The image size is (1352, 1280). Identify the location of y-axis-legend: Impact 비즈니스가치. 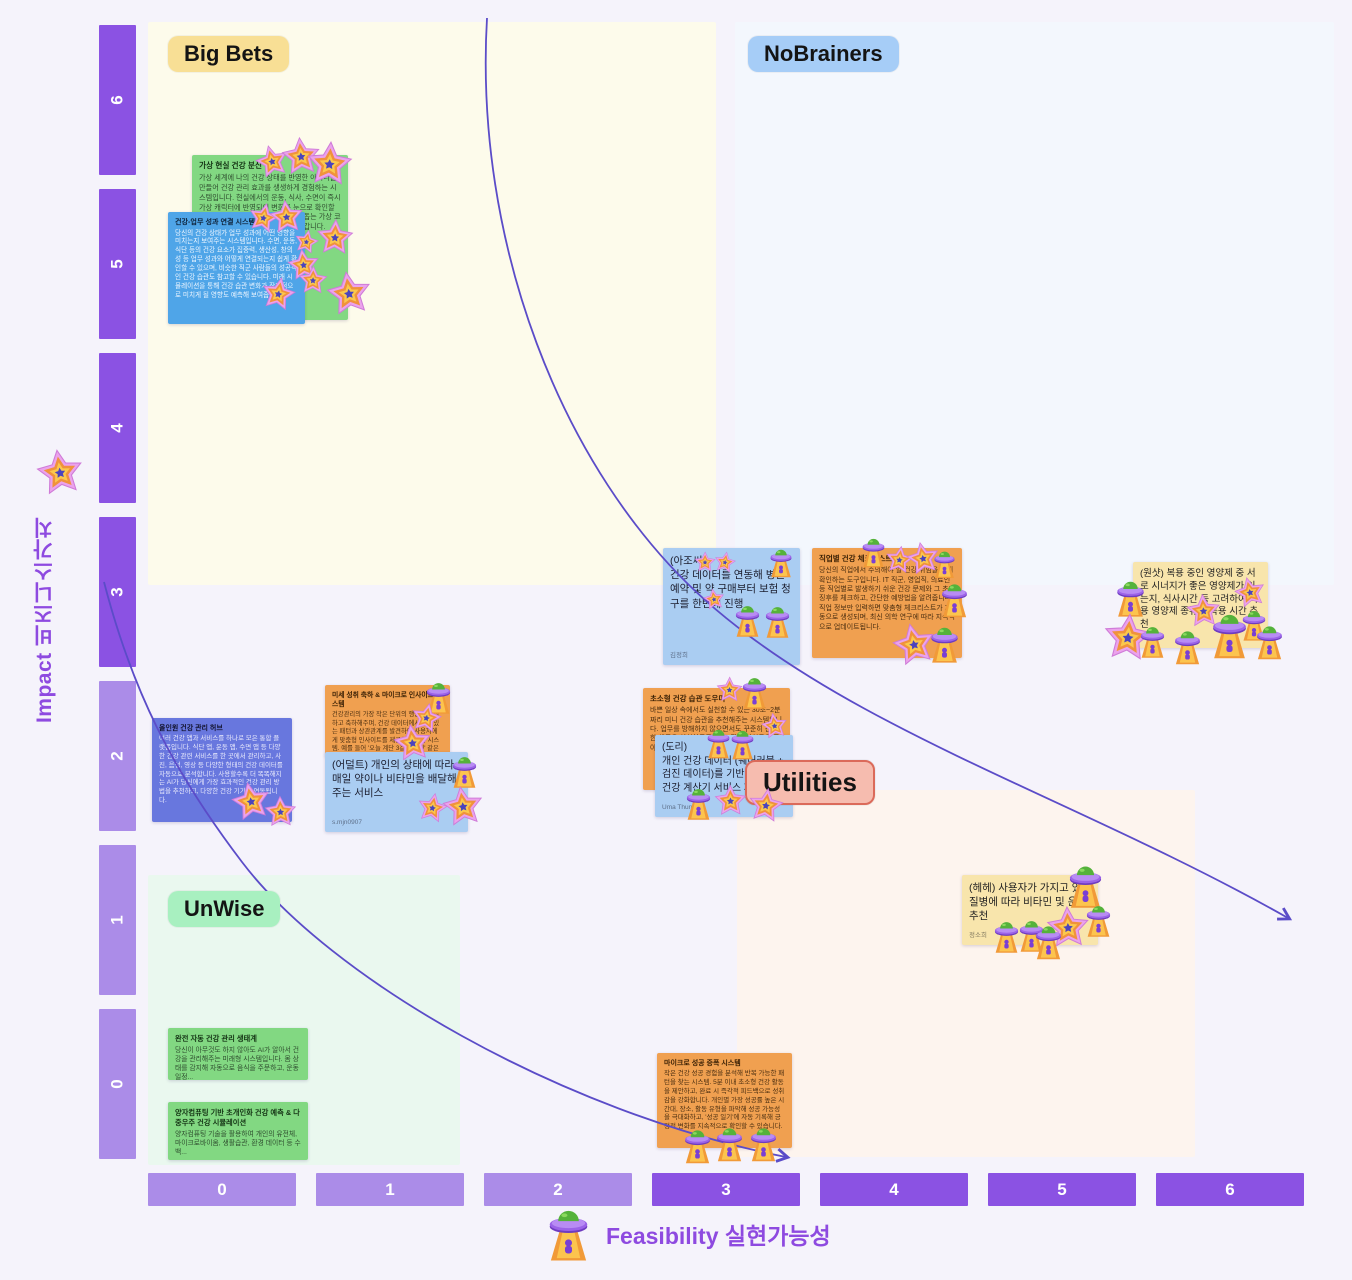
(60, 585).